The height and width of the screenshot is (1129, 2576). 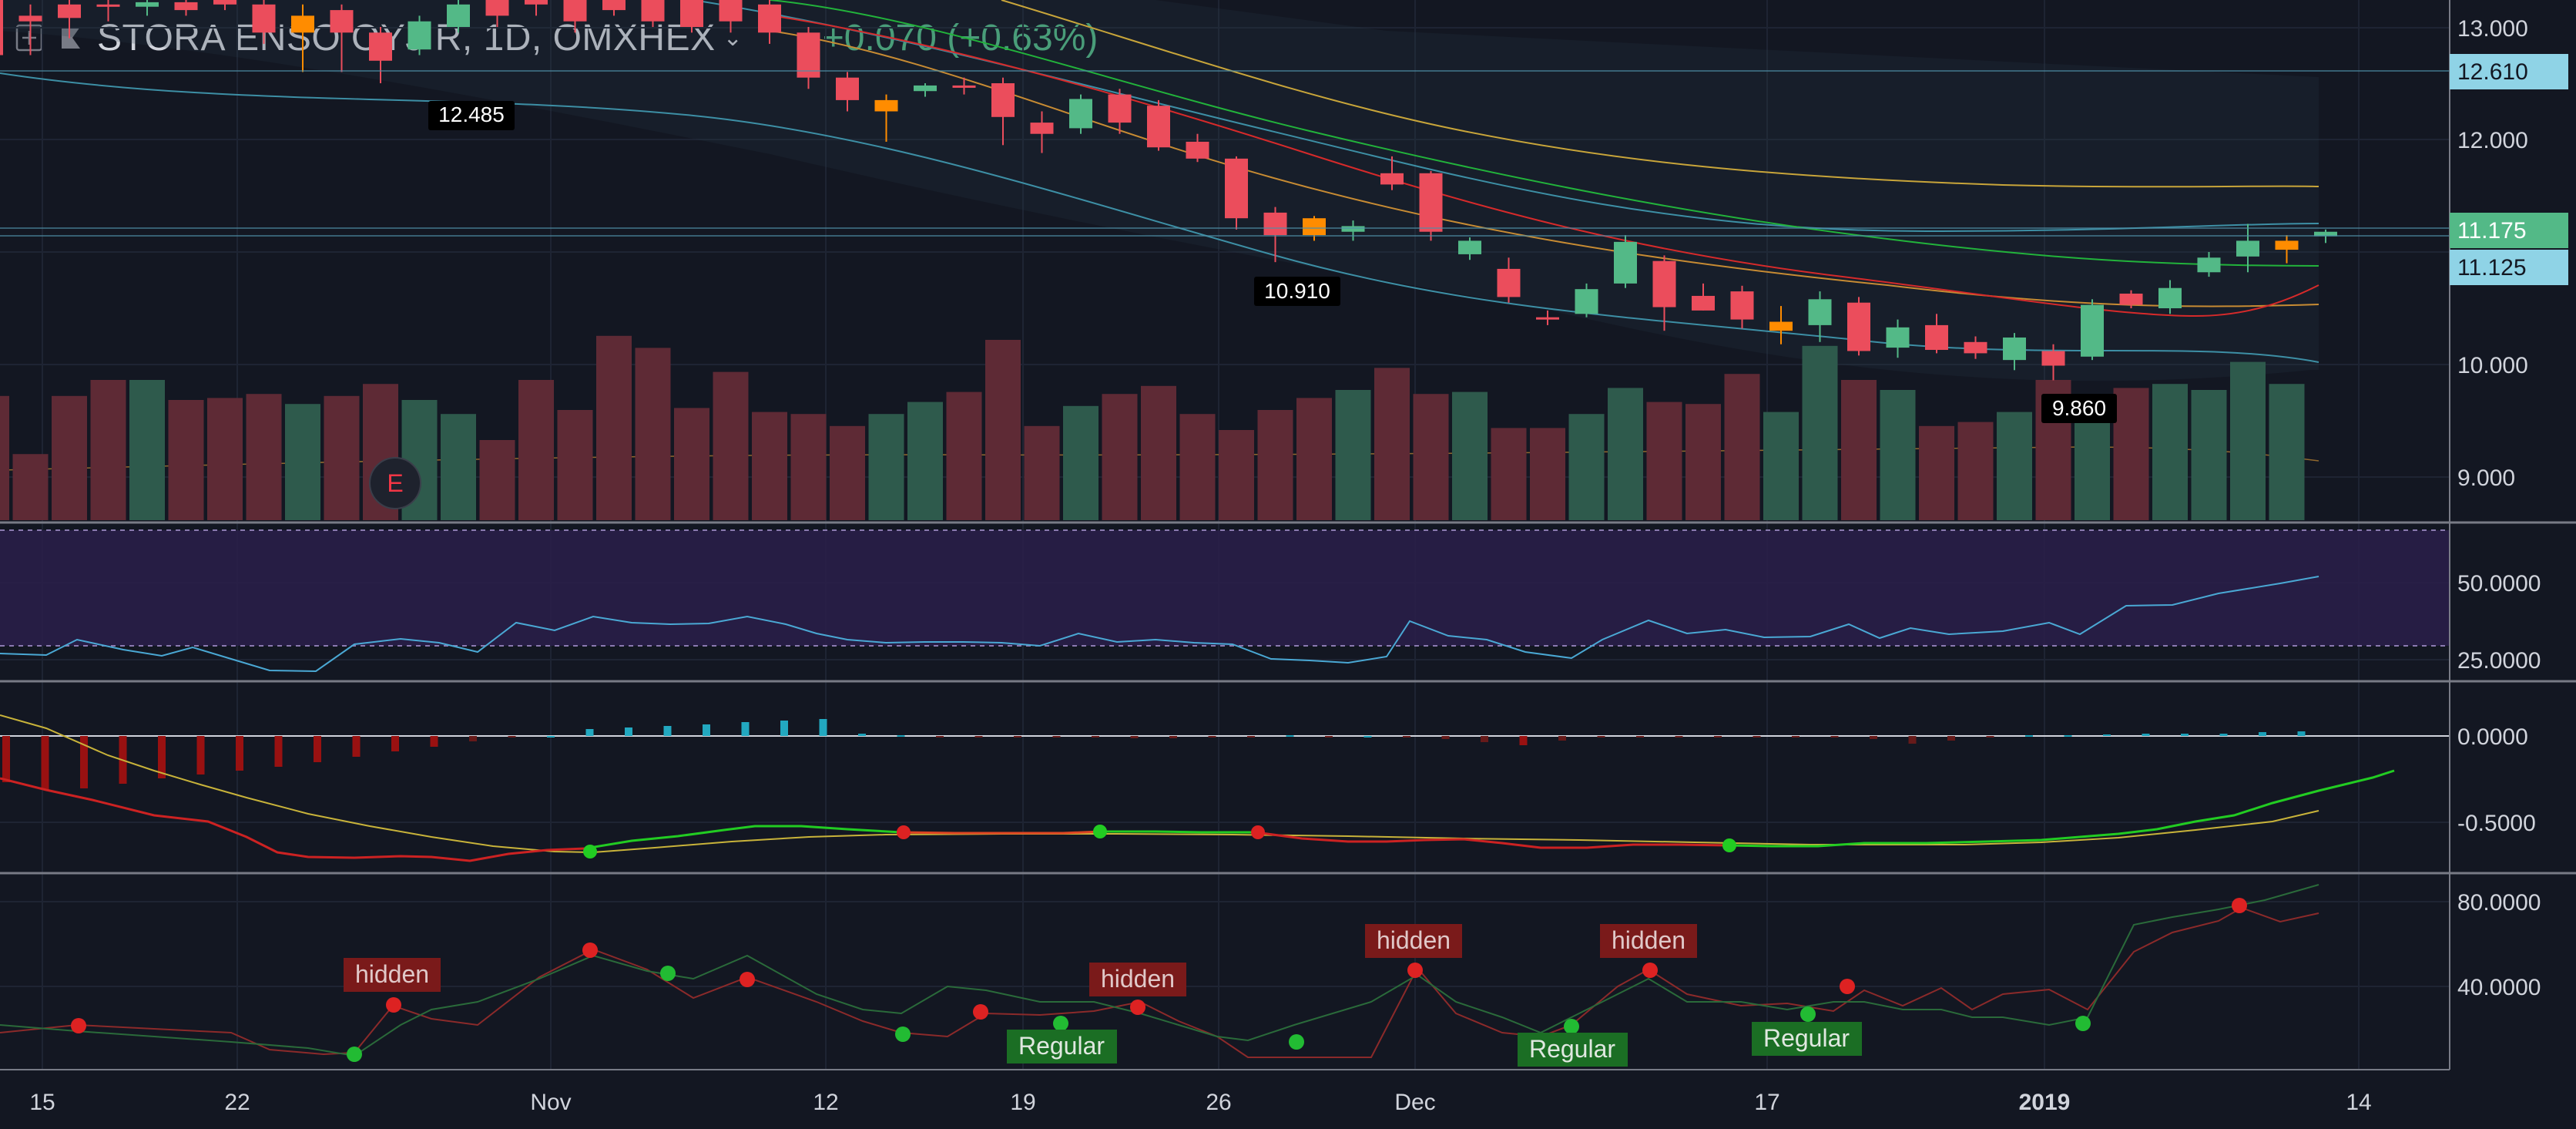 I want to click on macd-axis-tick: 0.0000, so click(x=2492, y=737).